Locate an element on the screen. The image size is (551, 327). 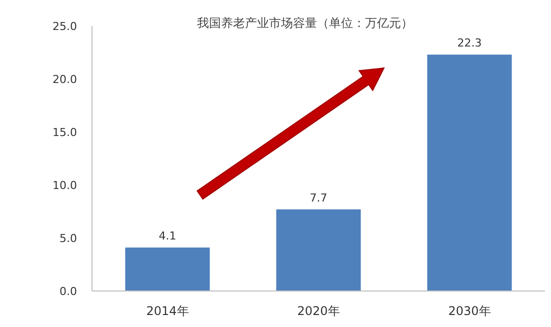
y-tick-label: 10.0 is located at coordinates (64, 185).